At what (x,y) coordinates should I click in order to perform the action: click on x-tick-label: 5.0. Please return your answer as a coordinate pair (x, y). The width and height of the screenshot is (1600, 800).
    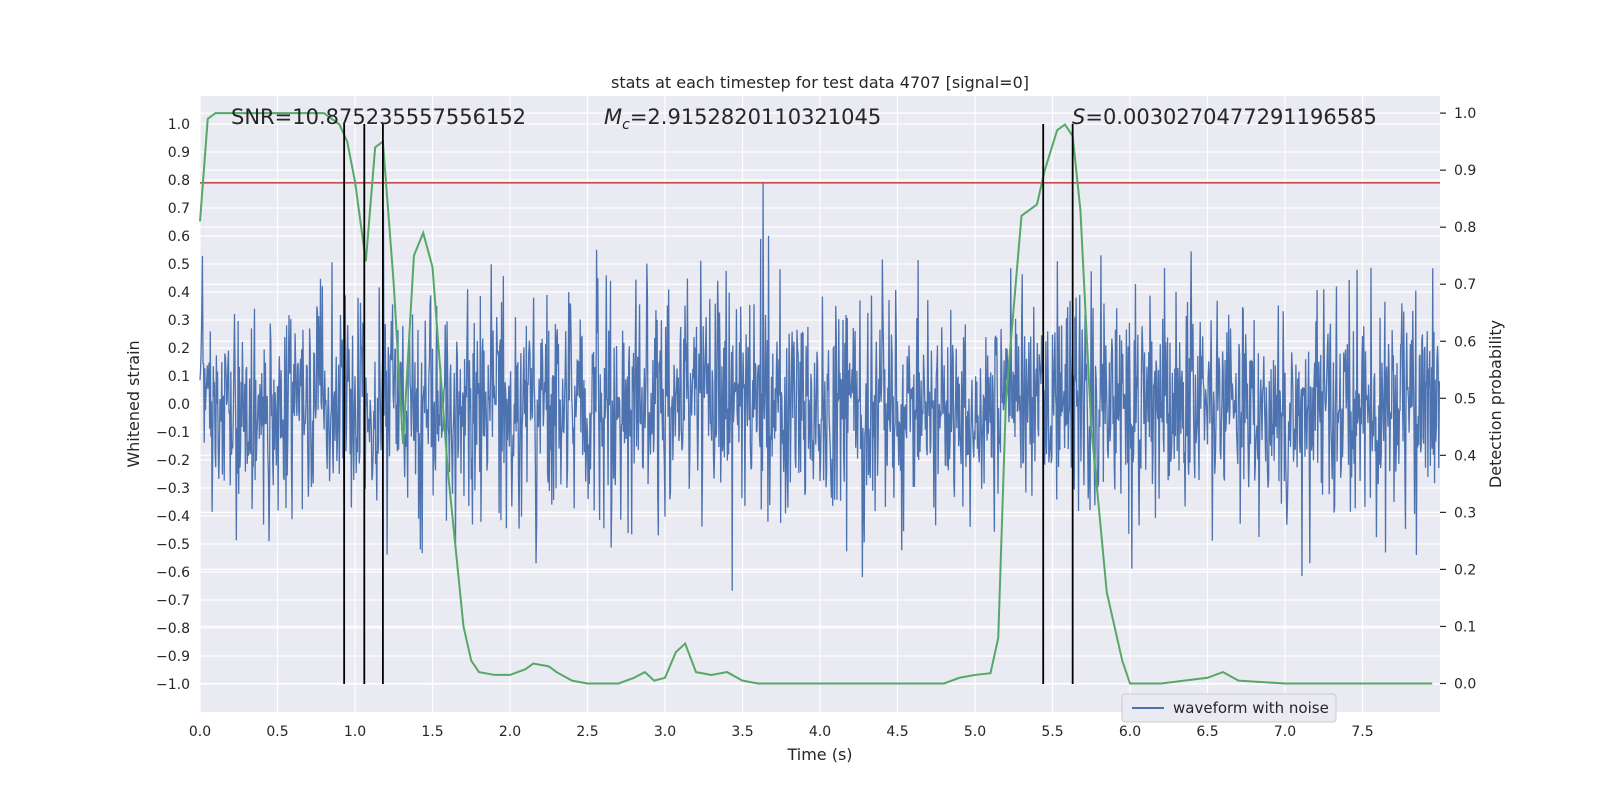
    Looking at the image, I should click on (975, 732).